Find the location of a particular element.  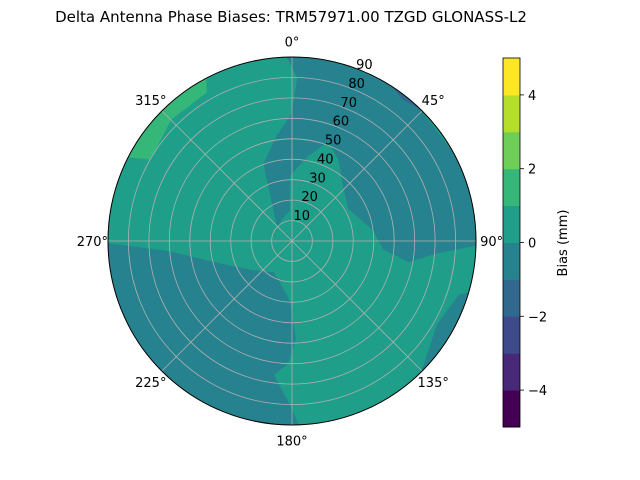

radial-tick-label: 40 is located at coordinates (325, 159).